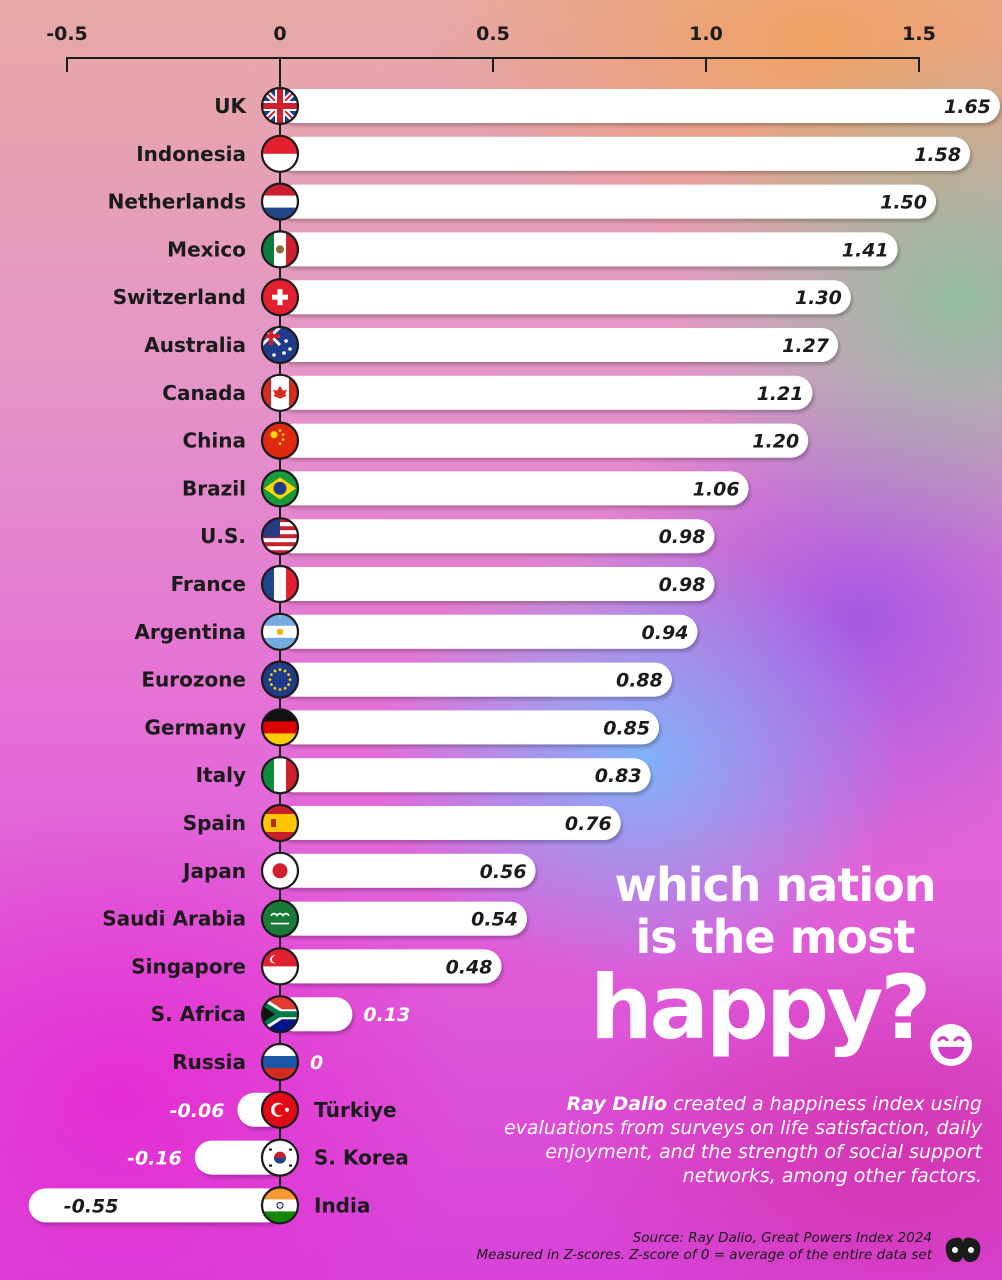  Describe the element at coordinates (588, 824) in the screenshot. I see `value-label: 0.76` at that location.